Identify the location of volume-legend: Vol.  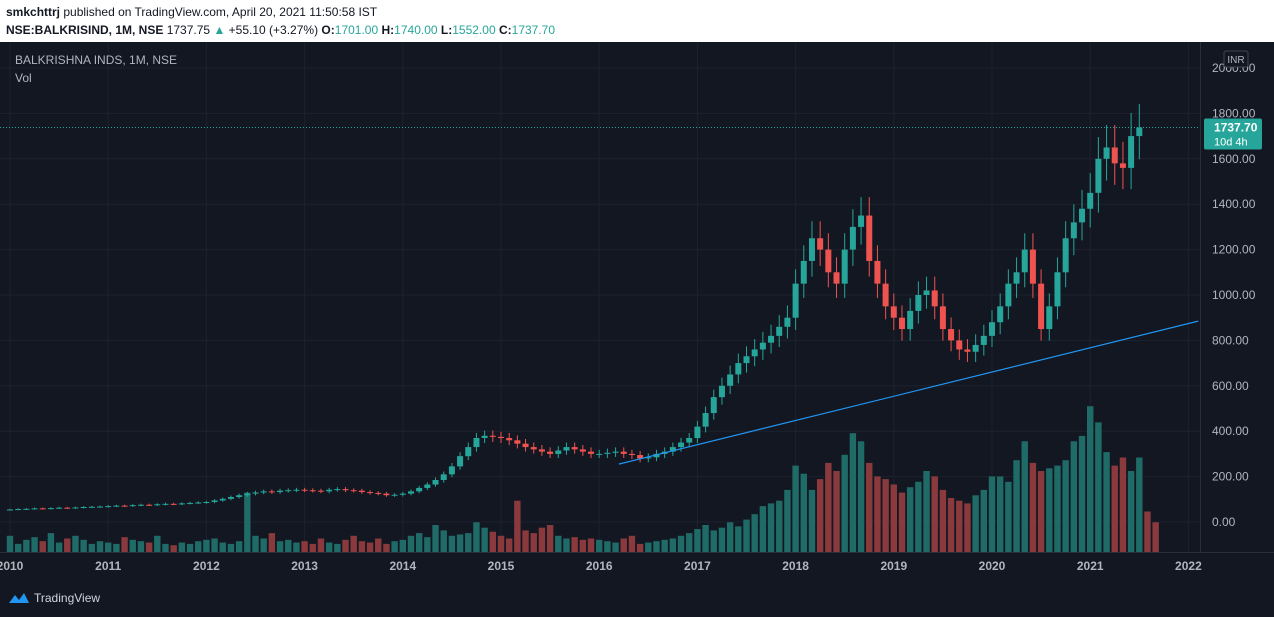
(23, 78).